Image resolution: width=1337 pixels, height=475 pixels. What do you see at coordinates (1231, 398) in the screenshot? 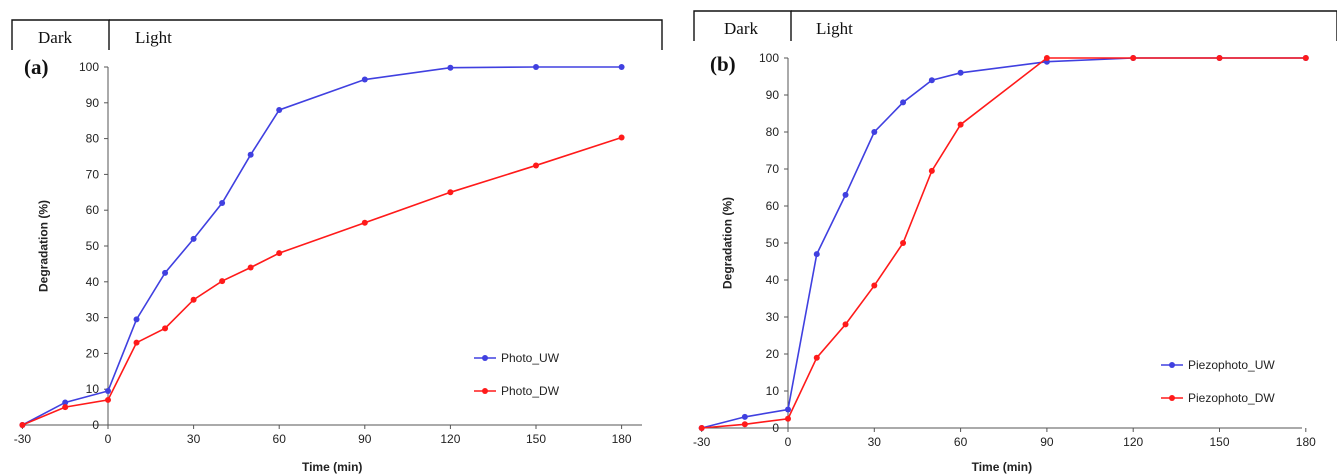
I see `legend-entry-label: Piezophoto_DW` at bounding box center [1231, 398].